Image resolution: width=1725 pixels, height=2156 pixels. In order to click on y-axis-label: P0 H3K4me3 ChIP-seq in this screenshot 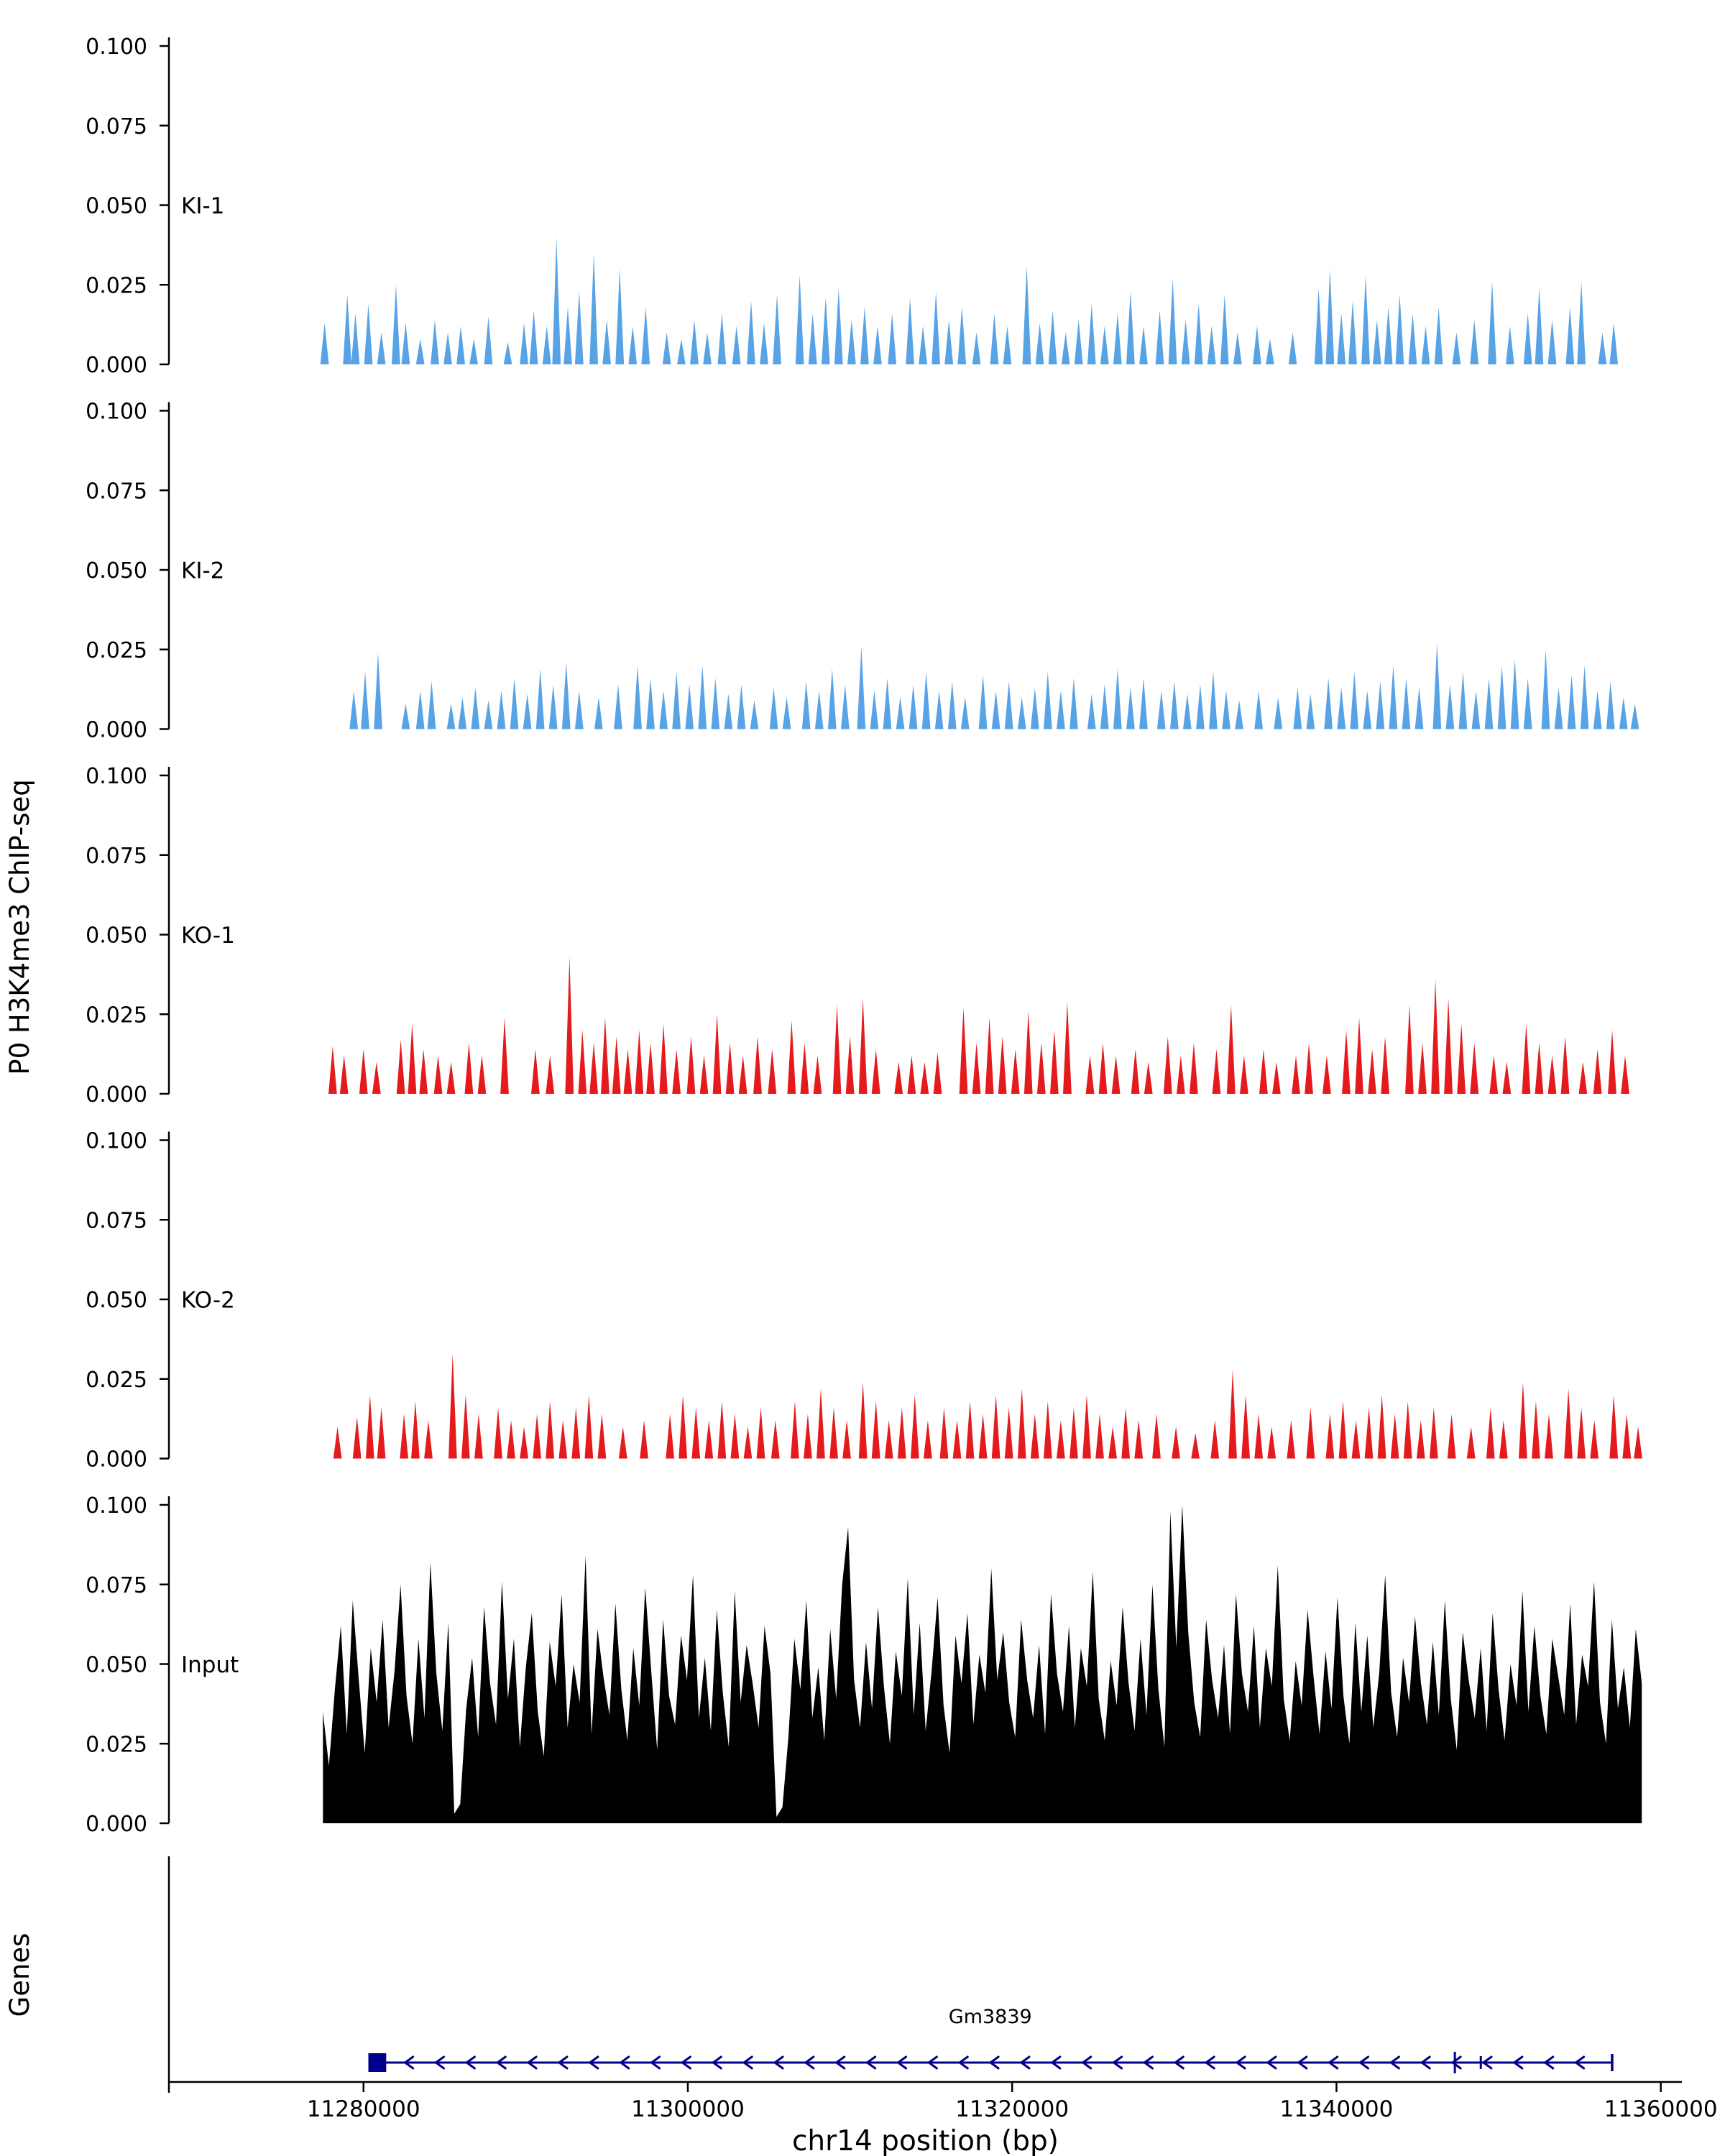, I will do `click(19, 927)`.